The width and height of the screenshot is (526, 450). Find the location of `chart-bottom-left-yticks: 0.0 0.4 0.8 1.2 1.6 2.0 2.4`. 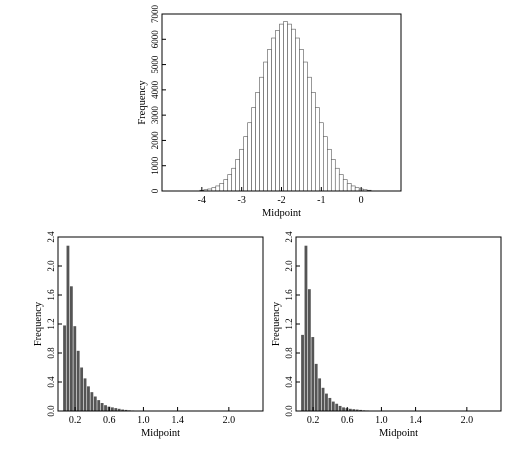

chart-bottom-left-yticks: 0.0 0.4 0.8 1.2 1.6 2.0 2.4 is located at coordinates (54, 324).